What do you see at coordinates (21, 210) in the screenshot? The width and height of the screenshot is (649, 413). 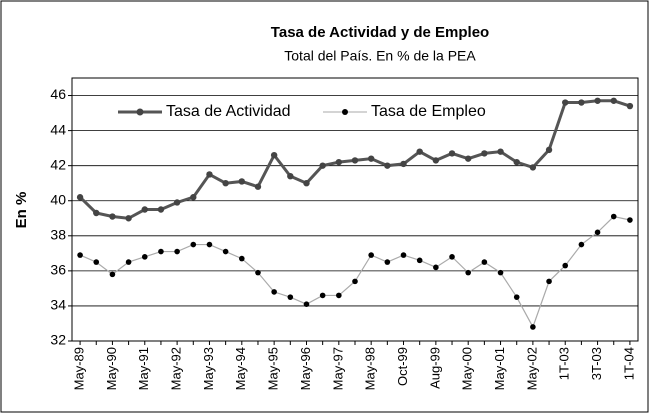 I see `y-axis-label: En %` at bounding box center [21, 210].